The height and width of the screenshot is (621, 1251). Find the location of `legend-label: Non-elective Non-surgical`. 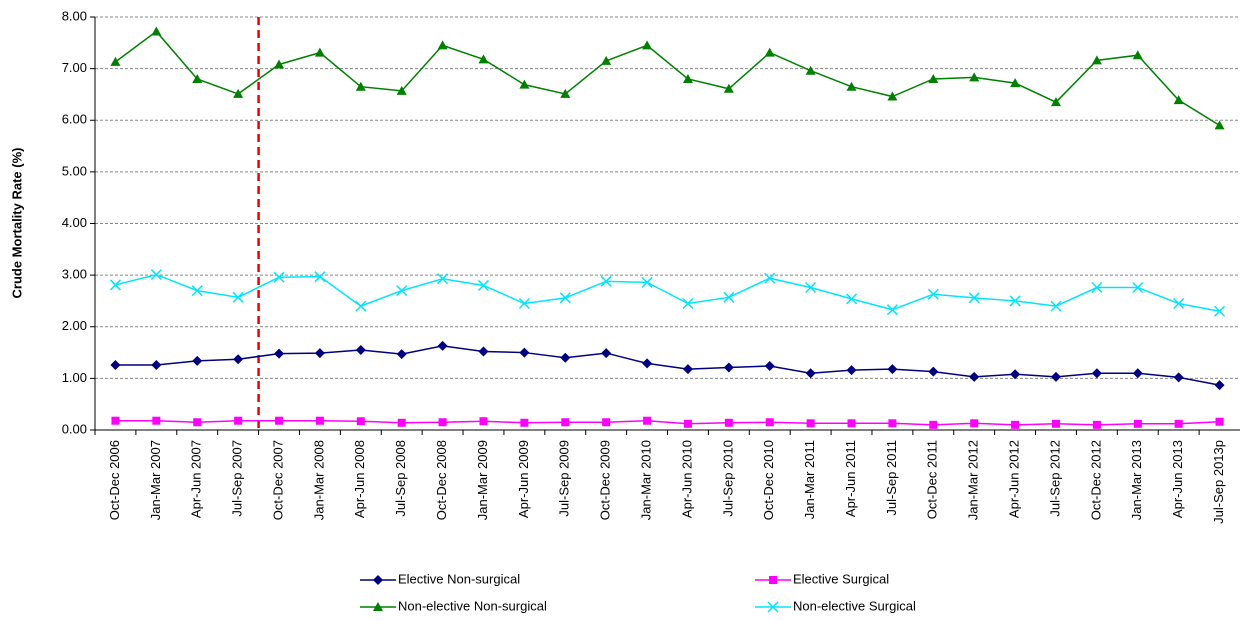

legend-label: Non-elective Non-surgical is located at coordinates (472, 605).